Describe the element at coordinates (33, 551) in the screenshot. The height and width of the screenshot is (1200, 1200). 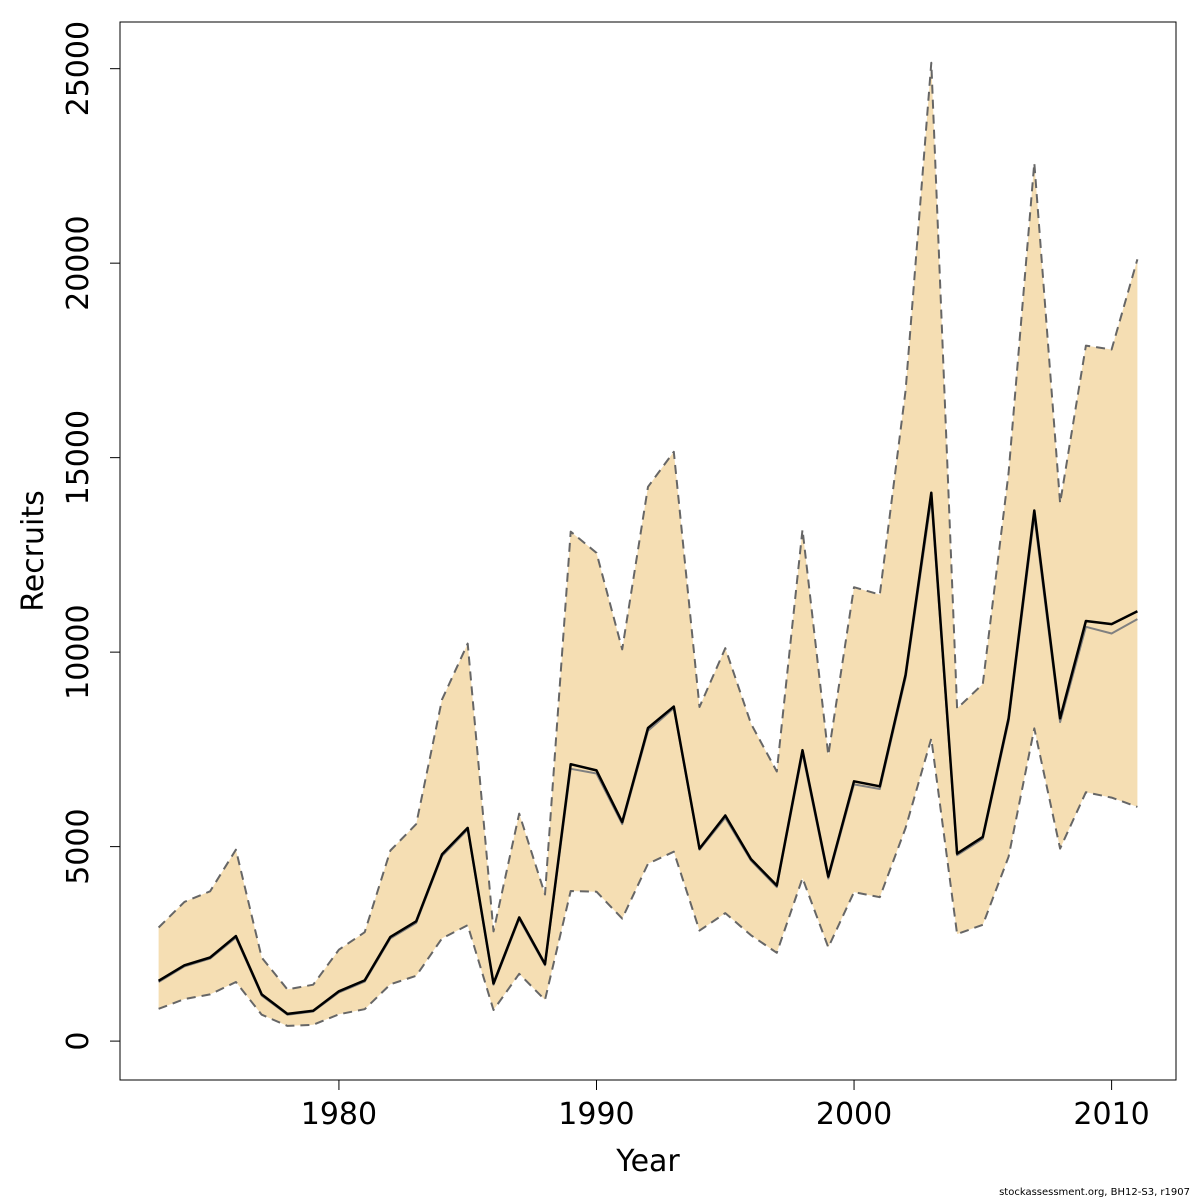
I see `y-axis-title: Recruits` at that location.